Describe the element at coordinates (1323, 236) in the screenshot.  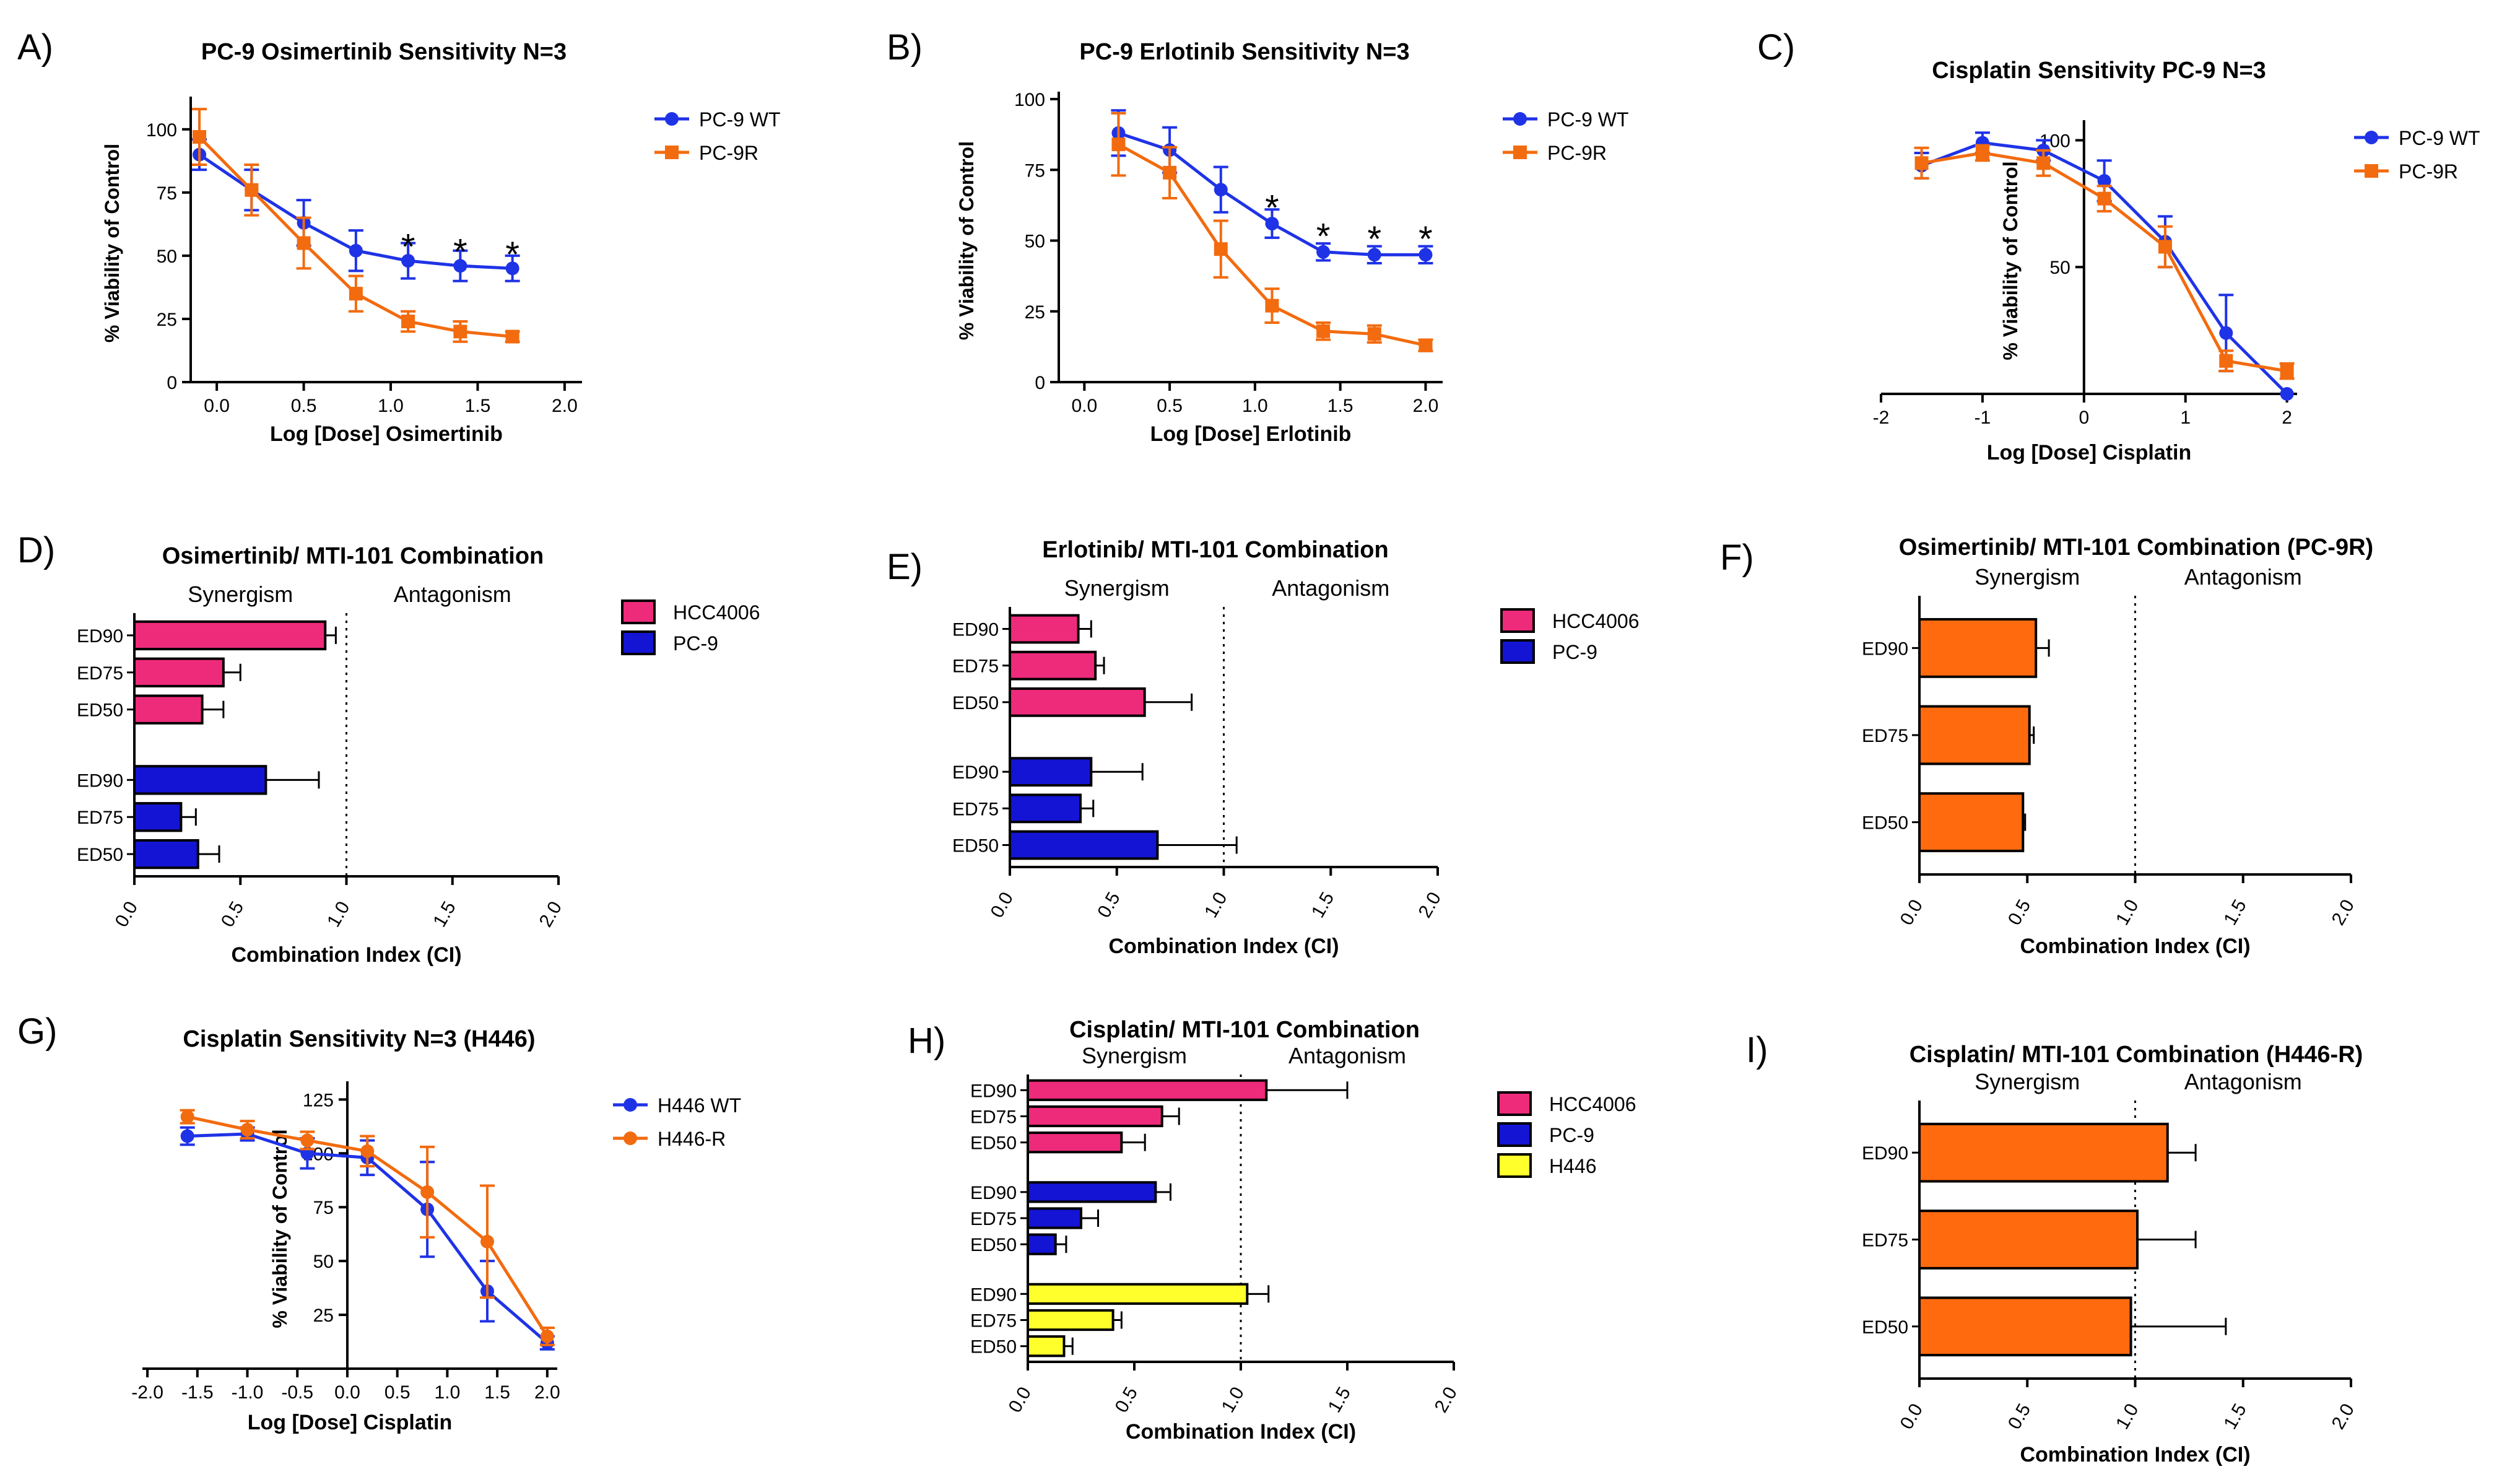
I see `significance-star: *` at that location.